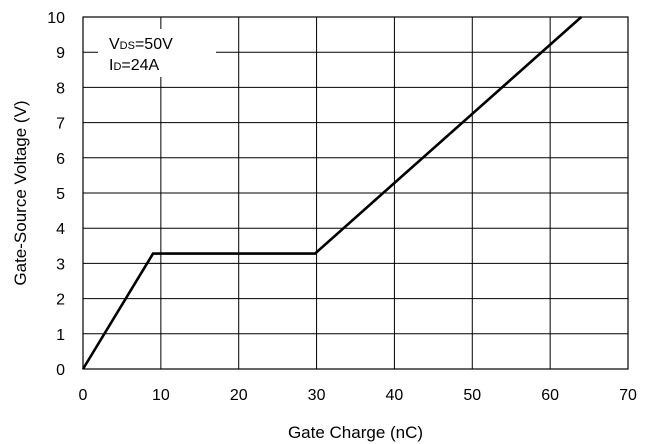 The height and width of the screenshot is (444, 651). I want to click on y-tick-label: 2, so click(60, 300).